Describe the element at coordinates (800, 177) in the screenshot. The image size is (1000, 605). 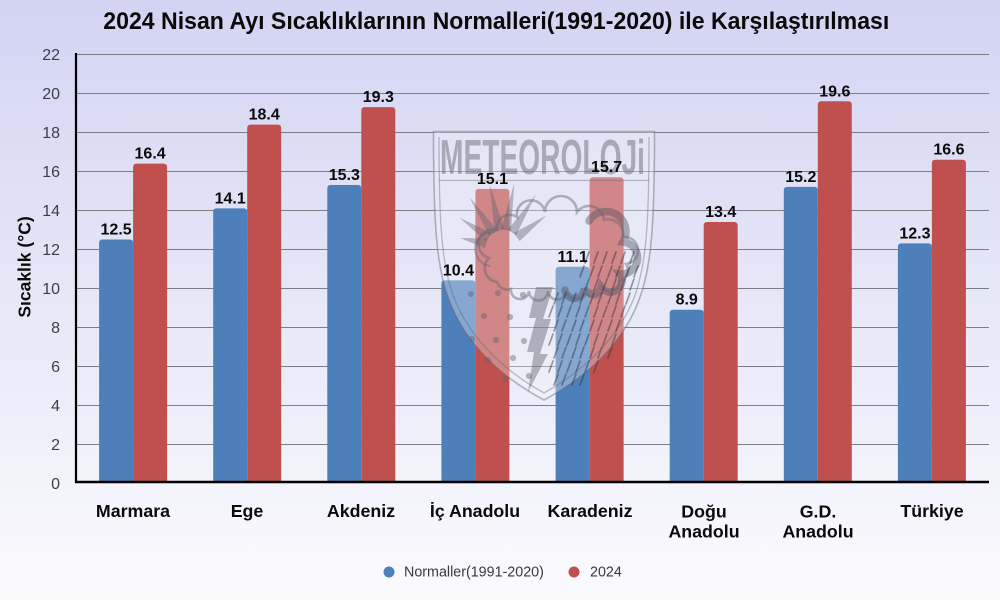
I see `svg-text: 15.2` at that location.